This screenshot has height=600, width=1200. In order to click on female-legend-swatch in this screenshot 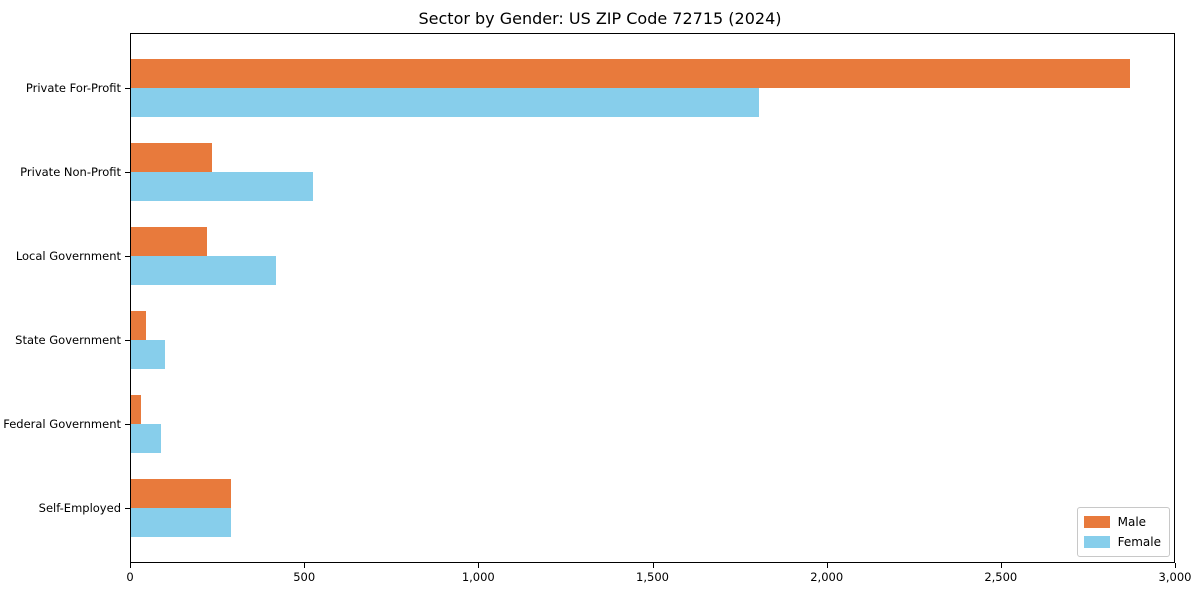, I will do `click(1096, 542)`.